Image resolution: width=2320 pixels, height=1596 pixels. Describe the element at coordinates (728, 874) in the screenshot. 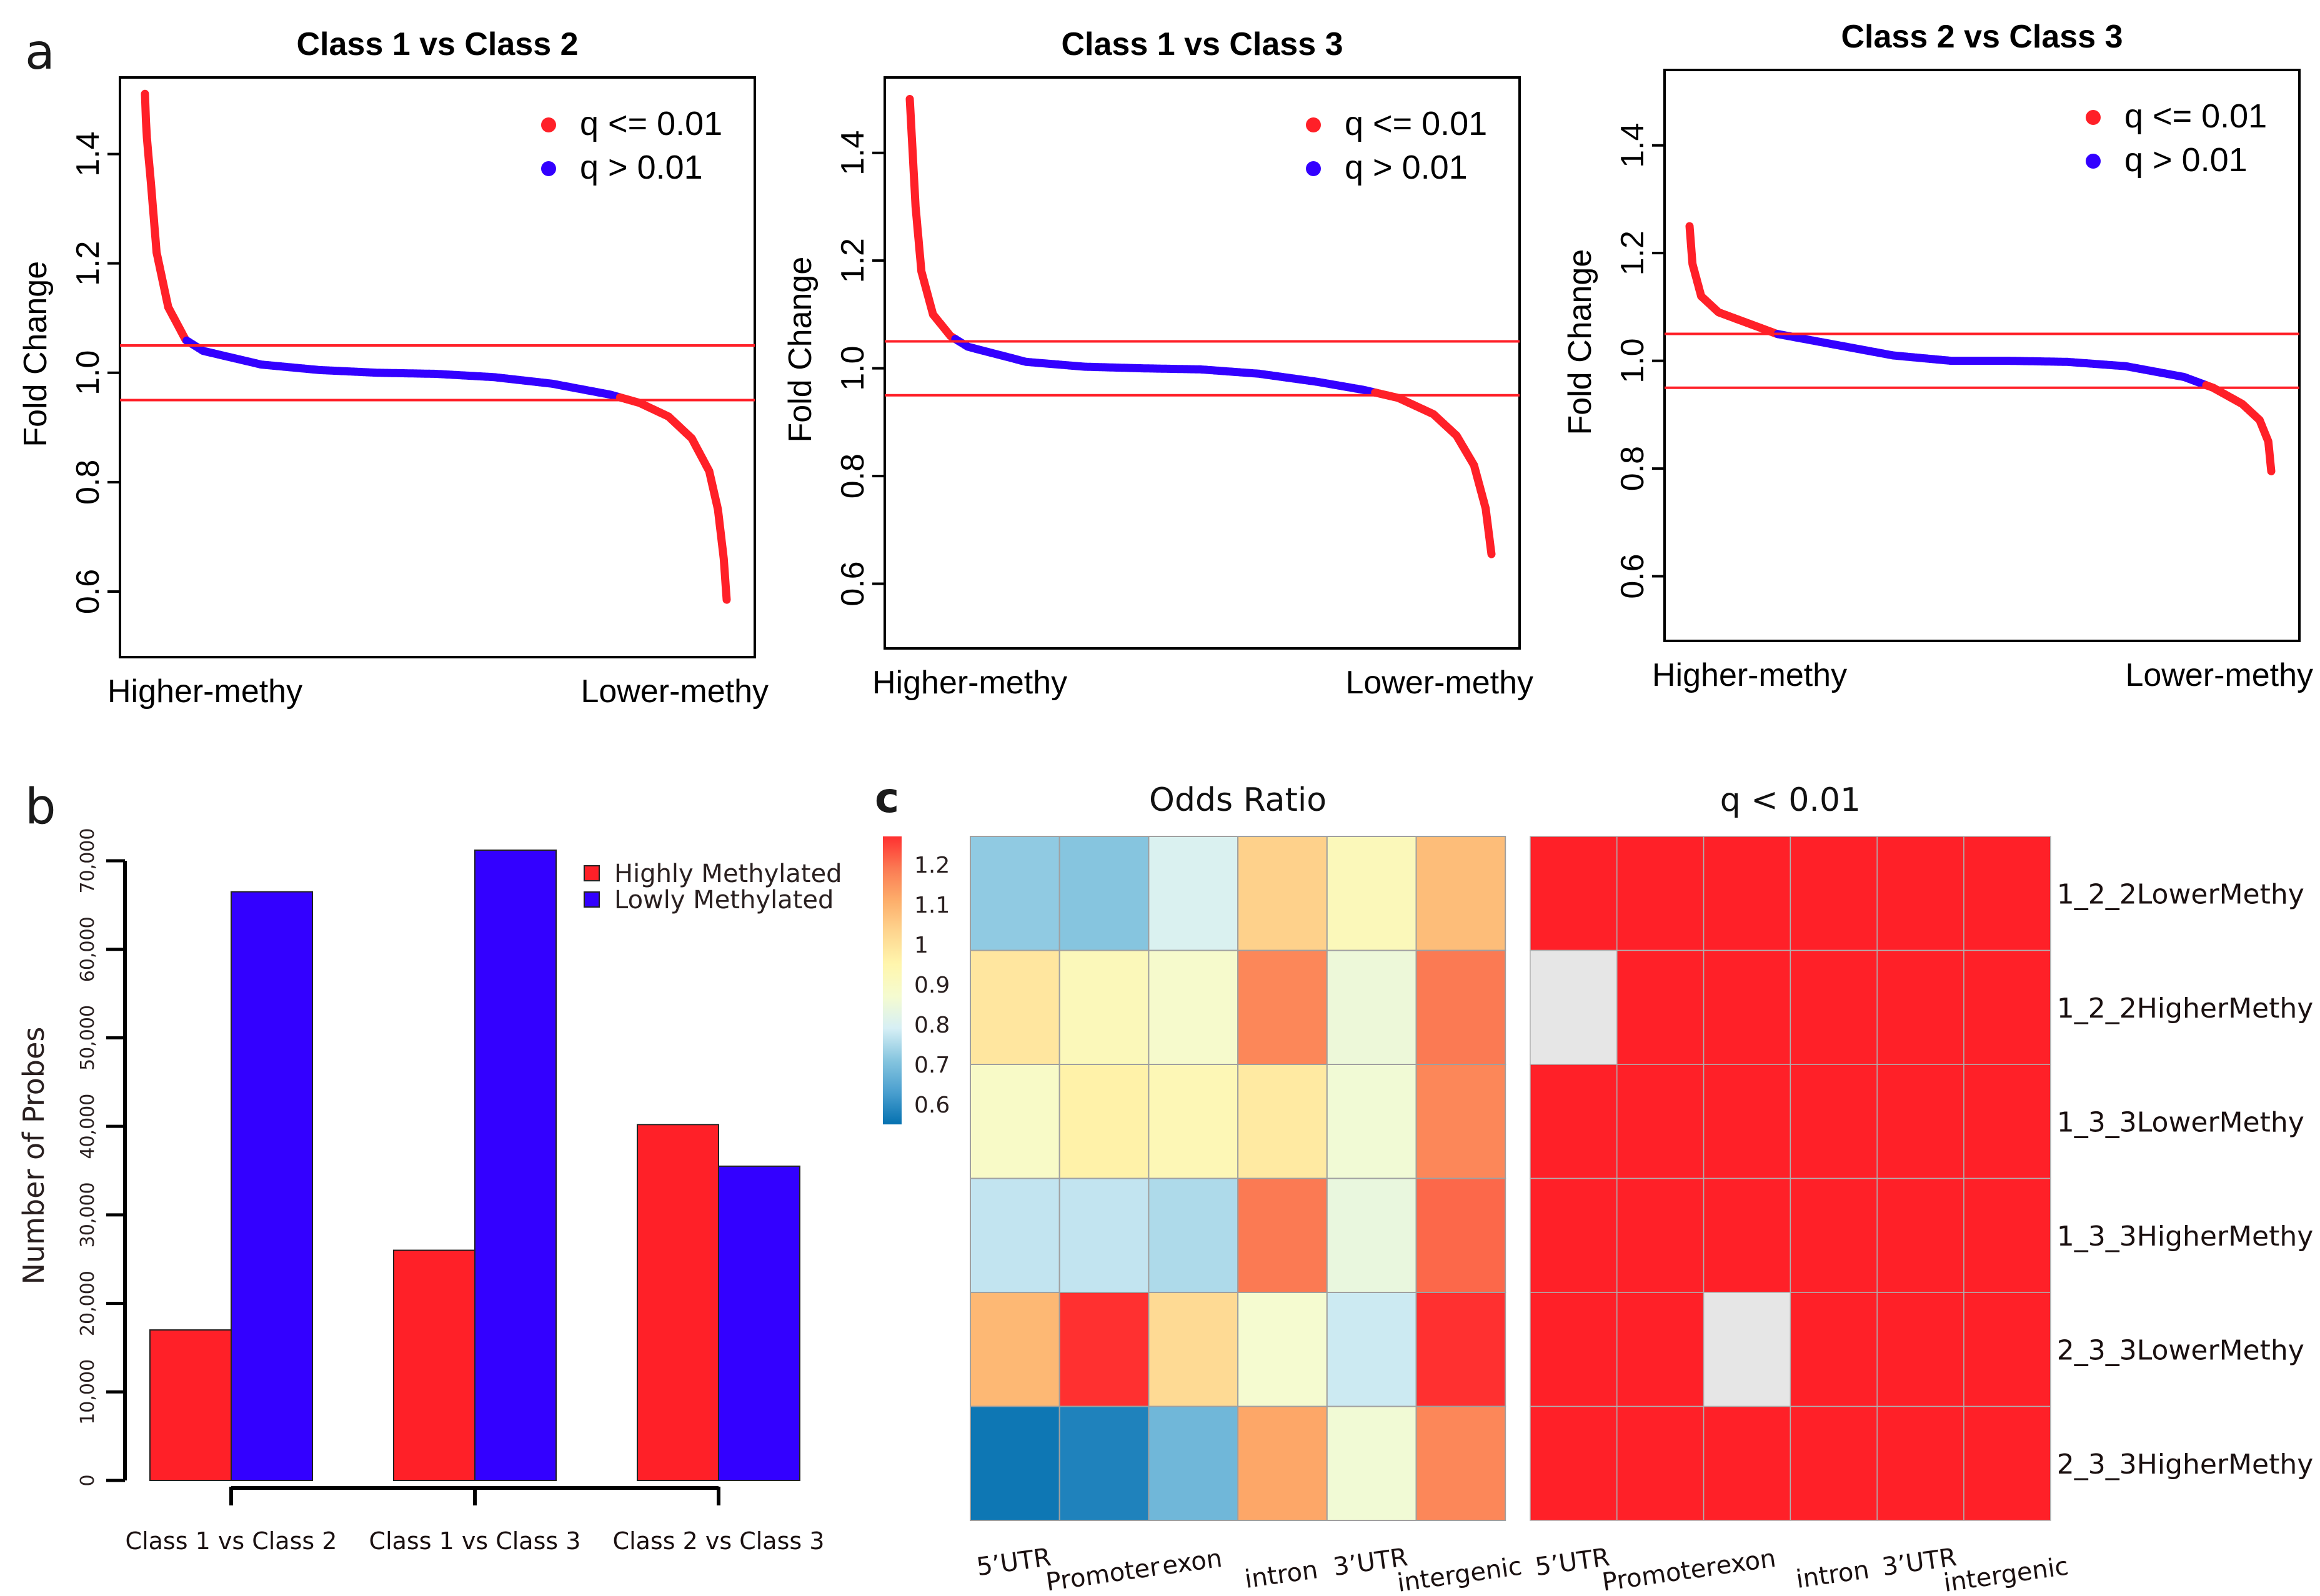

I see `legend-label: Highly Methylated` at that location.